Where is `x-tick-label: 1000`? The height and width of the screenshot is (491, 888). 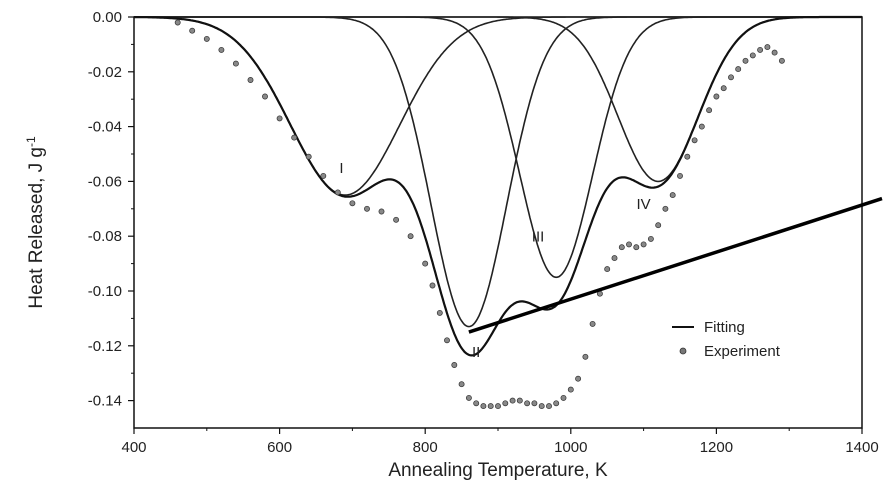
x-tick-label: 1000 is located at coordinates (570, 447).